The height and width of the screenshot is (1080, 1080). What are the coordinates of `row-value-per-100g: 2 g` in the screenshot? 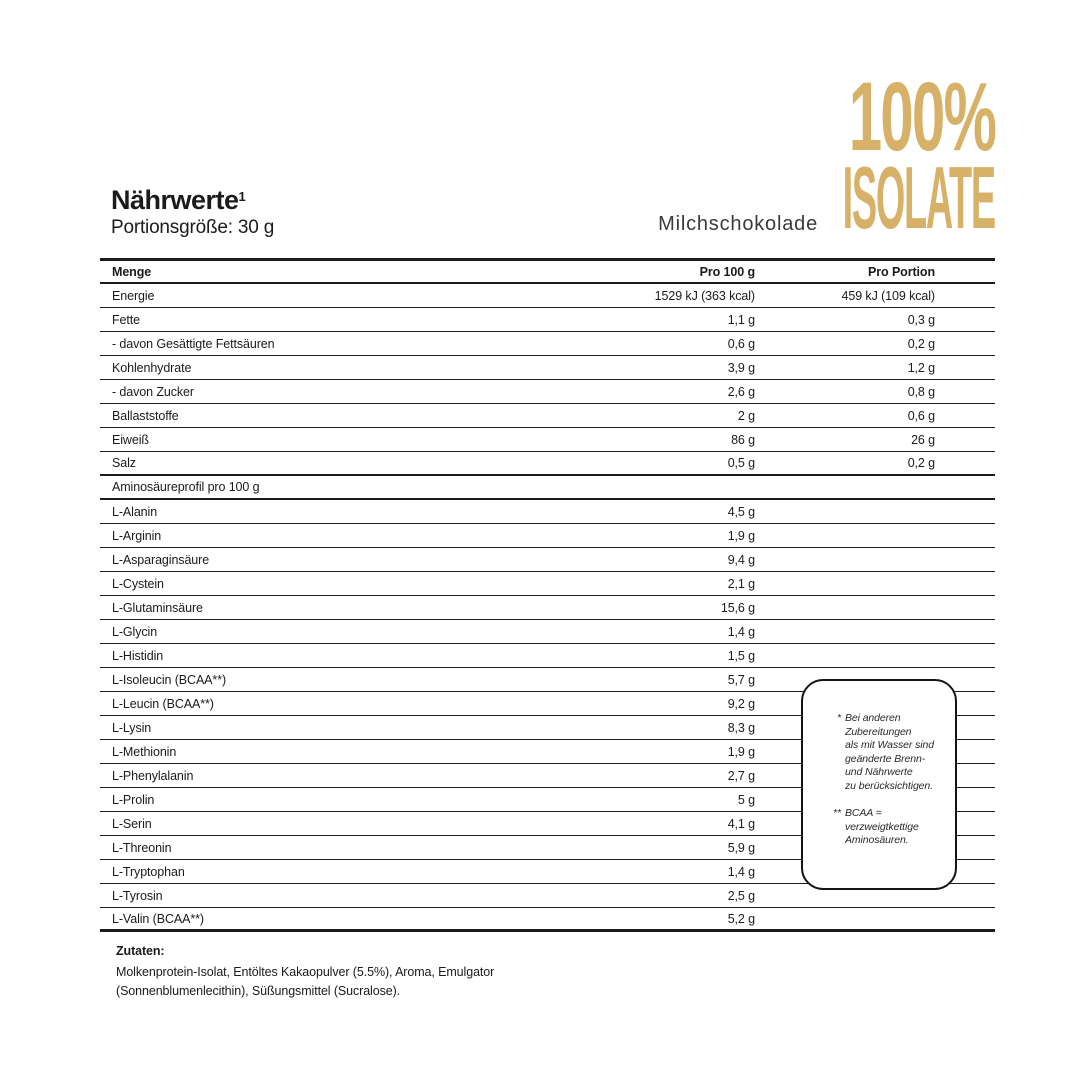 It's located at (746, 415).